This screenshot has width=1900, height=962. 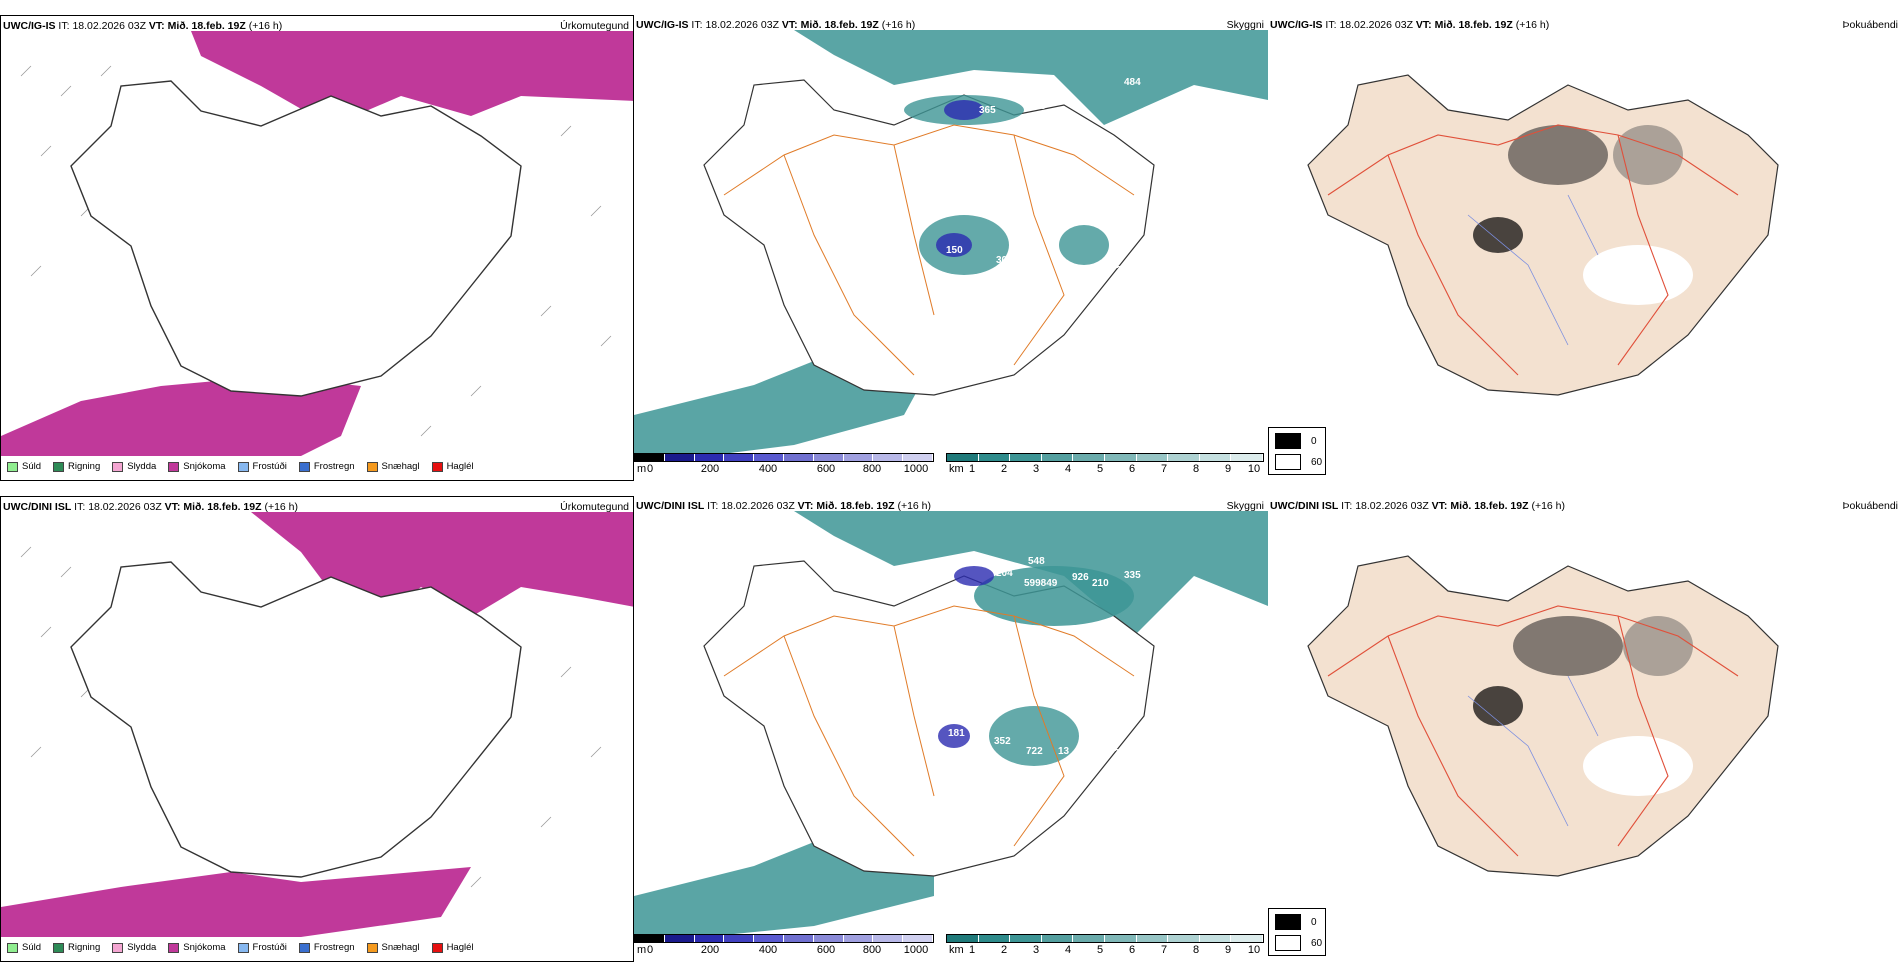 I want to click on vis-tick: 200, so click(x=710, y=469).